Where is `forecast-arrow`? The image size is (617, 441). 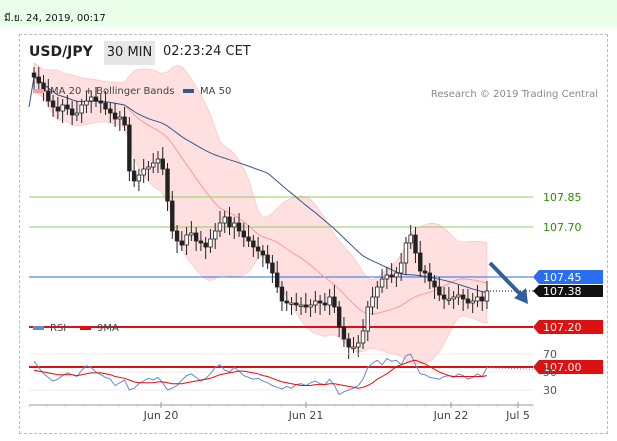 forecast-arrow is located at coordinates (508, 282).